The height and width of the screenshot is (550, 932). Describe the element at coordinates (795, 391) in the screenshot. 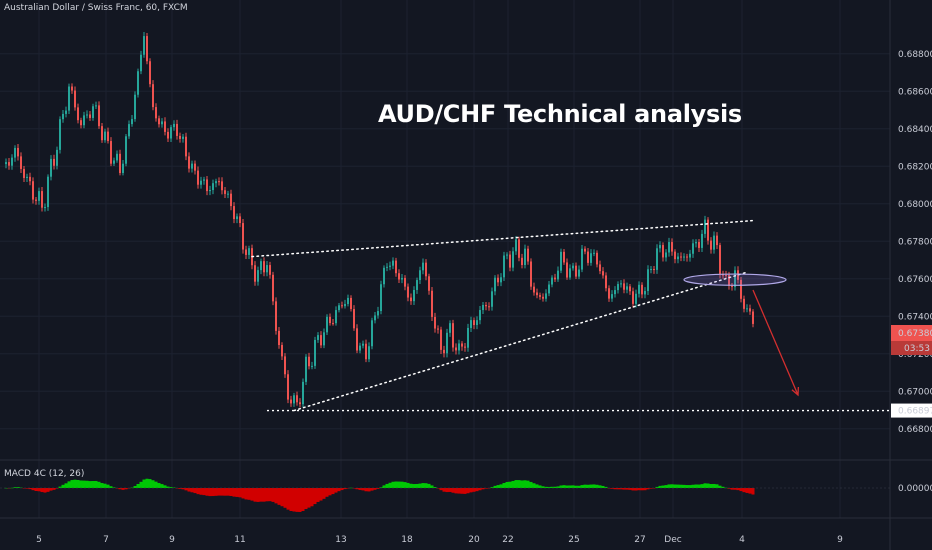

I see `arrow-head` at that location.